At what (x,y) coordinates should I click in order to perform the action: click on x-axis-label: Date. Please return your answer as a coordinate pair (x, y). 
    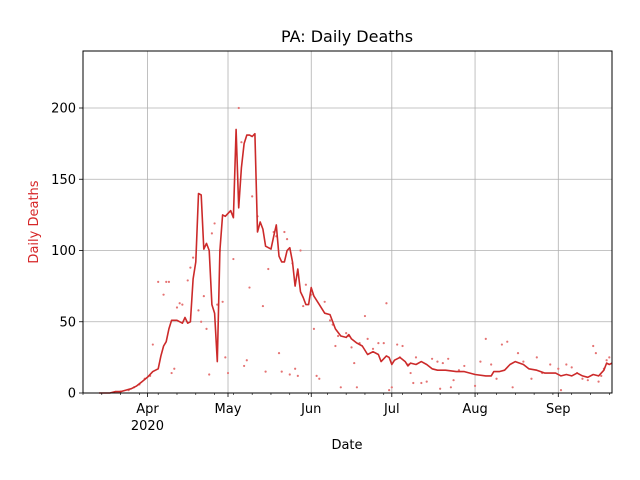
    Looking at the image, I should click on (346, 445).